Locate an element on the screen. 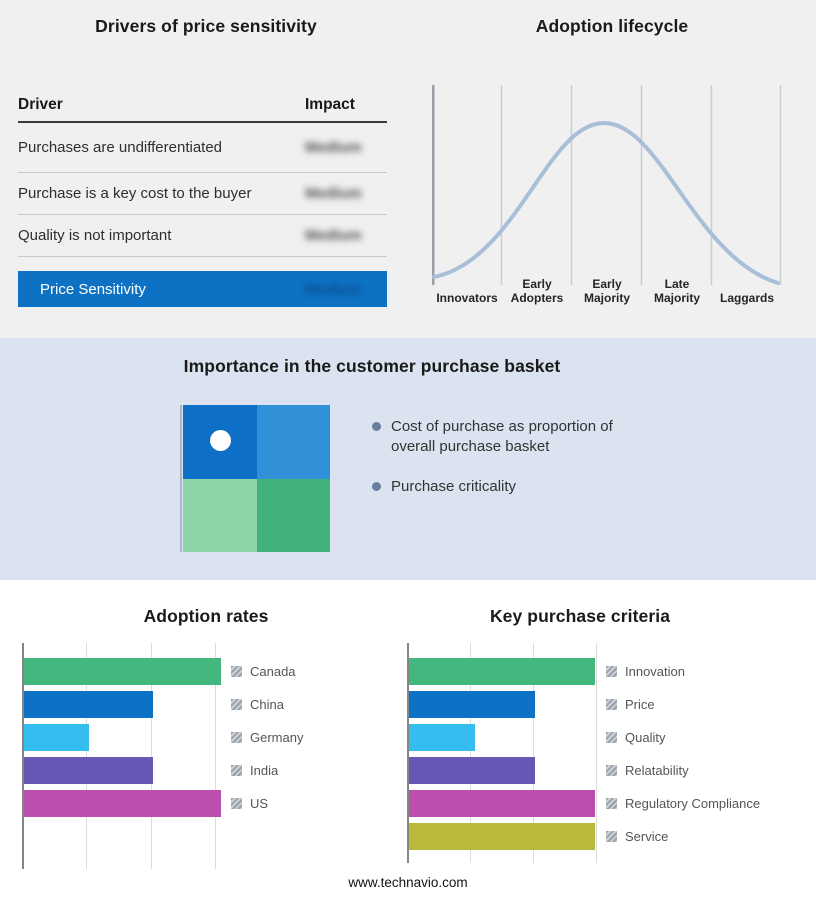  legend-label: China is located at coordinates (267, 704).